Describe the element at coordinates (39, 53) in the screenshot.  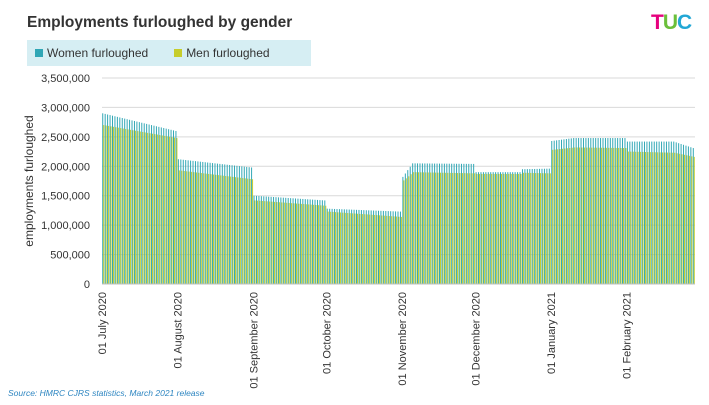
I see `legend-swatch-women` at that location.